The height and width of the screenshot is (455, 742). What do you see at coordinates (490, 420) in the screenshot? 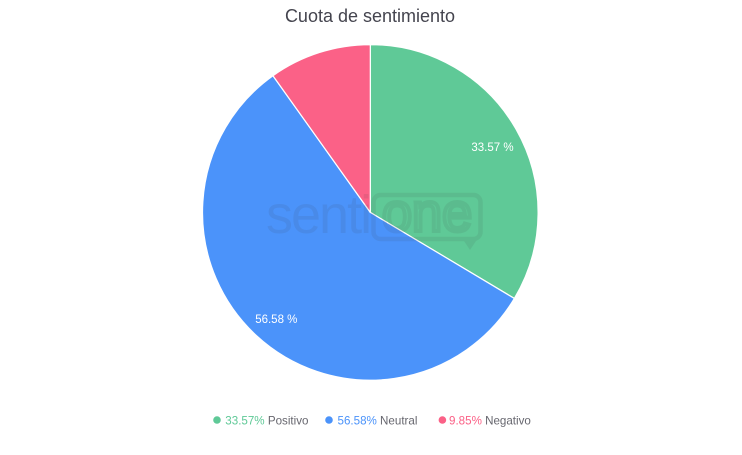
I see `svg-text: 9.85% Negativo` at bounding box center [490, 420].